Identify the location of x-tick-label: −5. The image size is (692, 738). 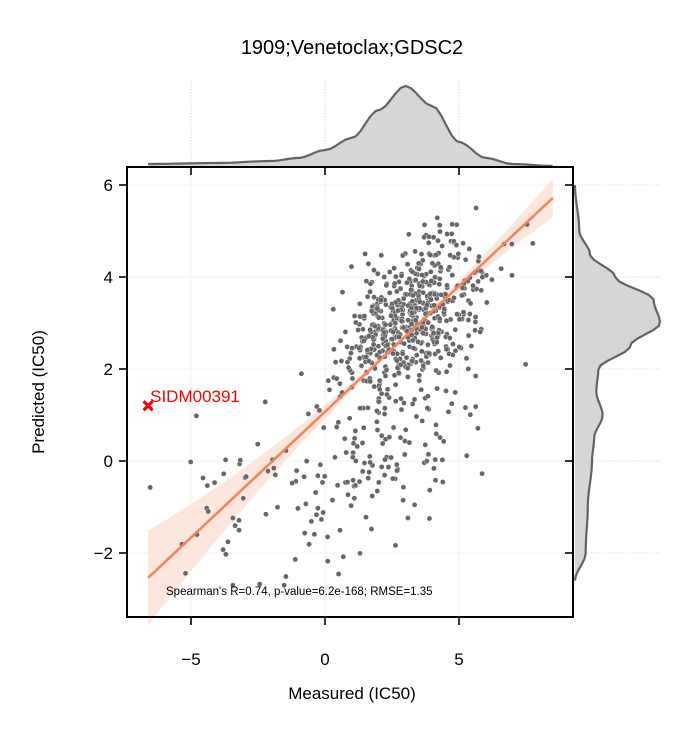
(190, 659).